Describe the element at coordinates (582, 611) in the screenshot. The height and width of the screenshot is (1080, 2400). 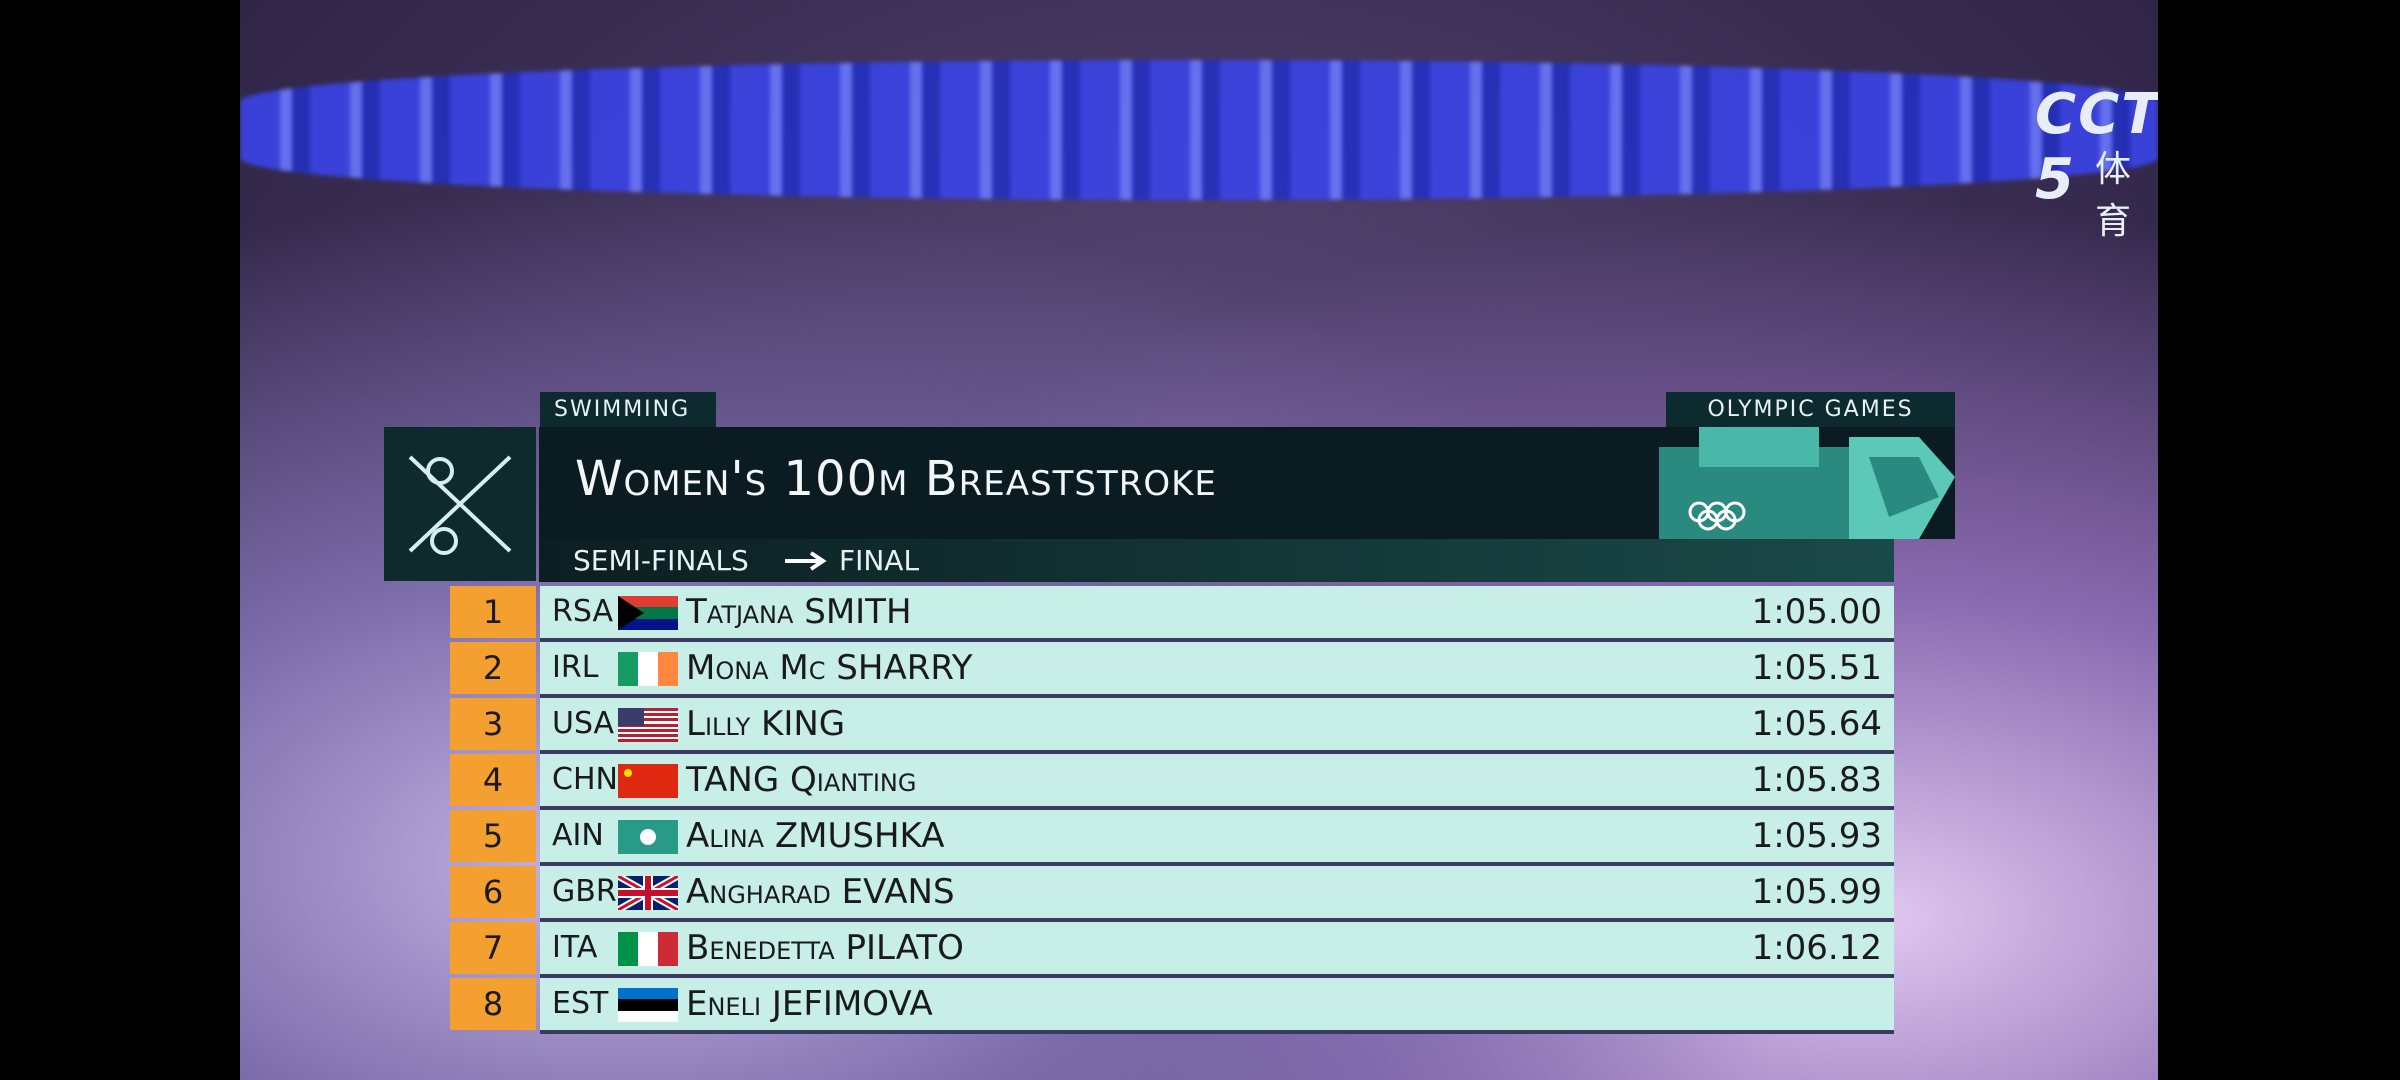
I see `country-code: RSA` at that location.